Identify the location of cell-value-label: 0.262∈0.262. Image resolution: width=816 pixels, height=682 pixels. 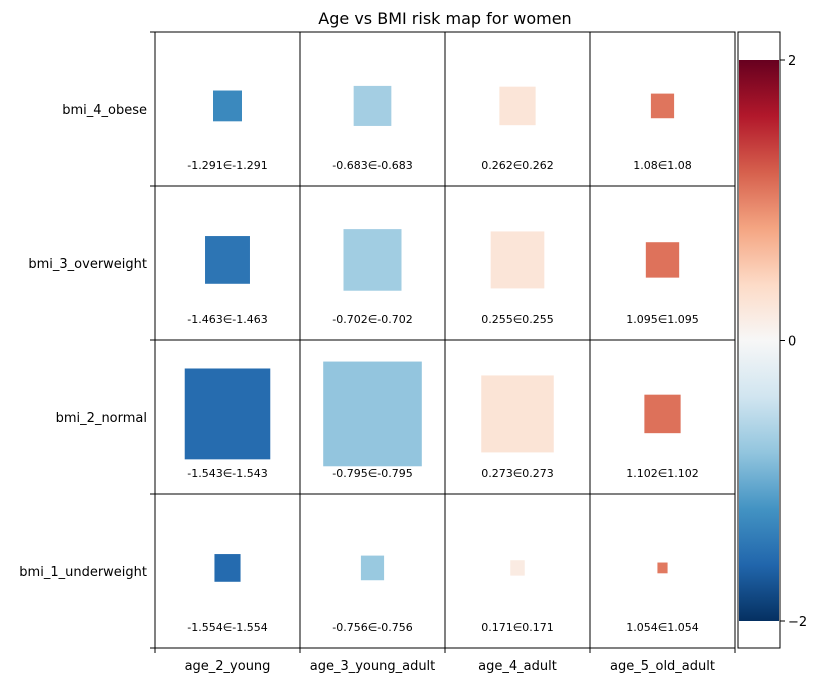
(517, 165).